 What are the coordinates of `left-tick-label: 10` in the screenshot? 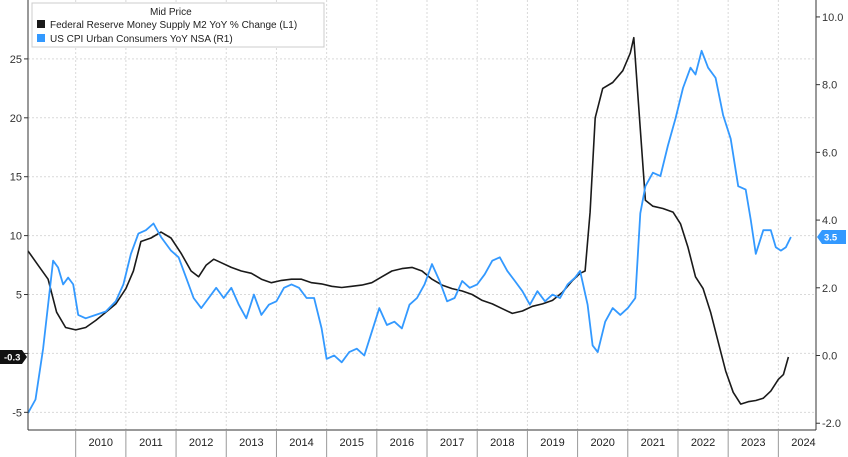 It's located at (16, 237).